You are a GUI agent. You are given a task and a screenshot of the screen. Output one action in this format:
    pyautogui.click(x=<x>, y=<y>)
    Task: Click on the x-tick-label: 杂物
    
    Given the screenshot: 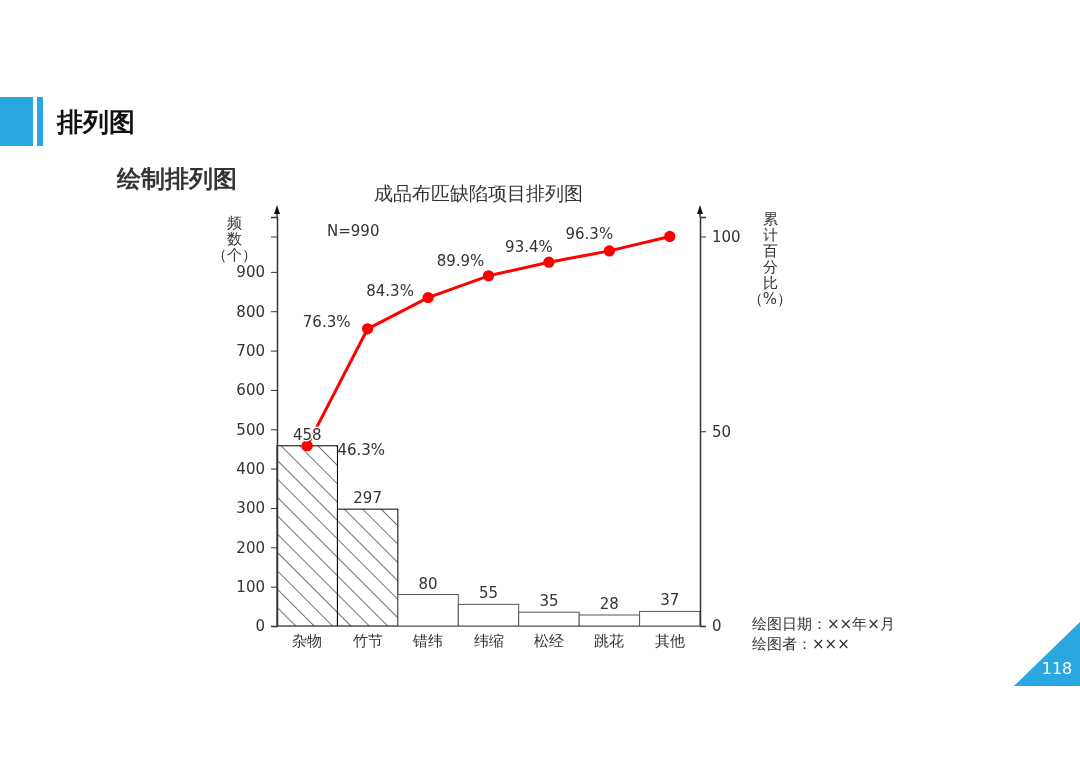 What is the action you would take?
    pyautogui.click(x=307, y=640)
    